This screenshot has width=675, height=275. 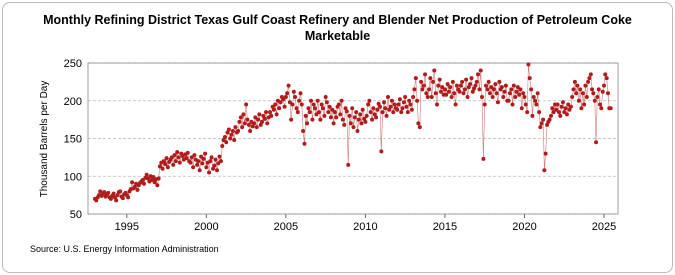 What do you see at coordinates (127, 227) in the screenshot?
I see `x-tick-label: 1995` at bounding box center [127, 227].